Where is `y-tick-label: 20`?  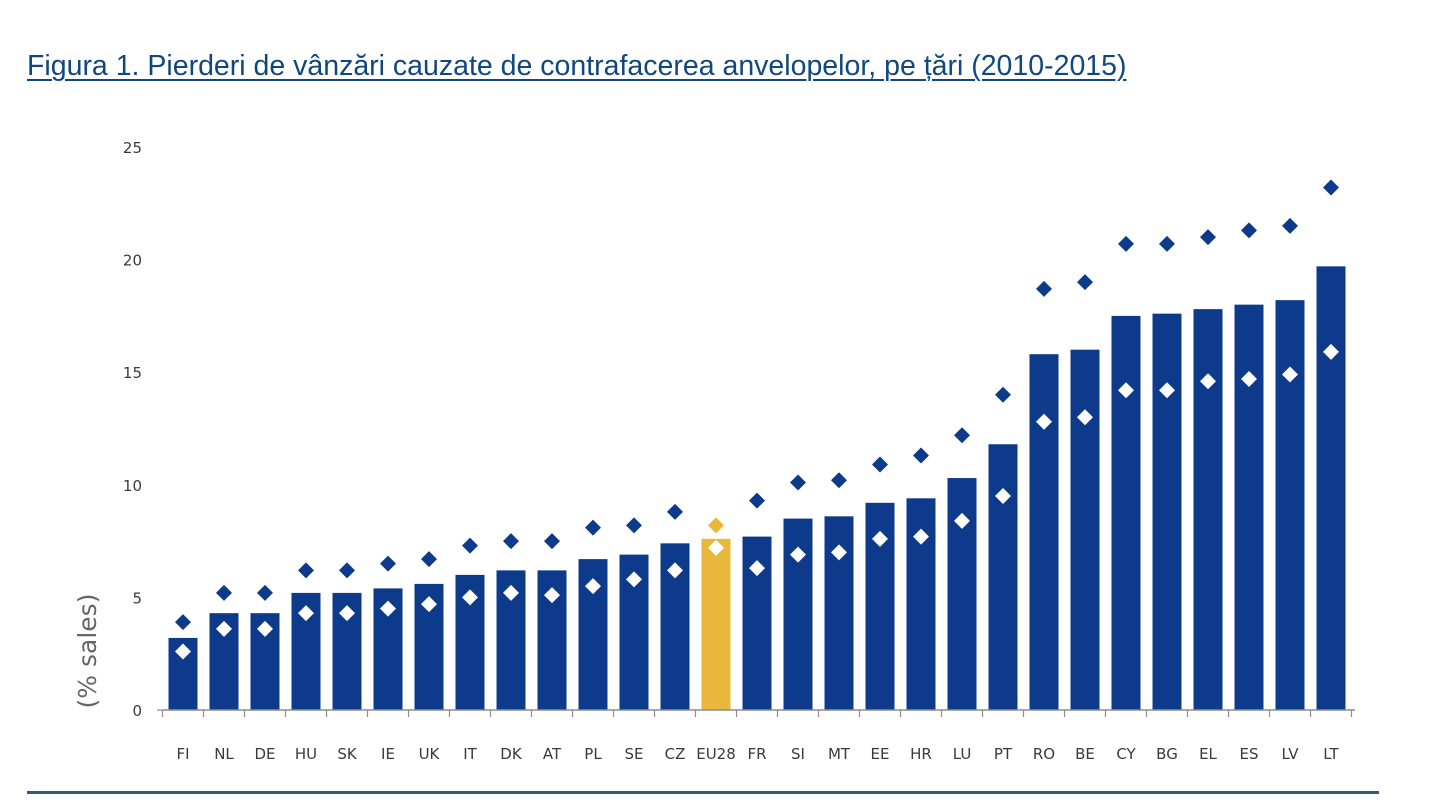 y-tick-label: 20 is located at coordinates (132, 261).